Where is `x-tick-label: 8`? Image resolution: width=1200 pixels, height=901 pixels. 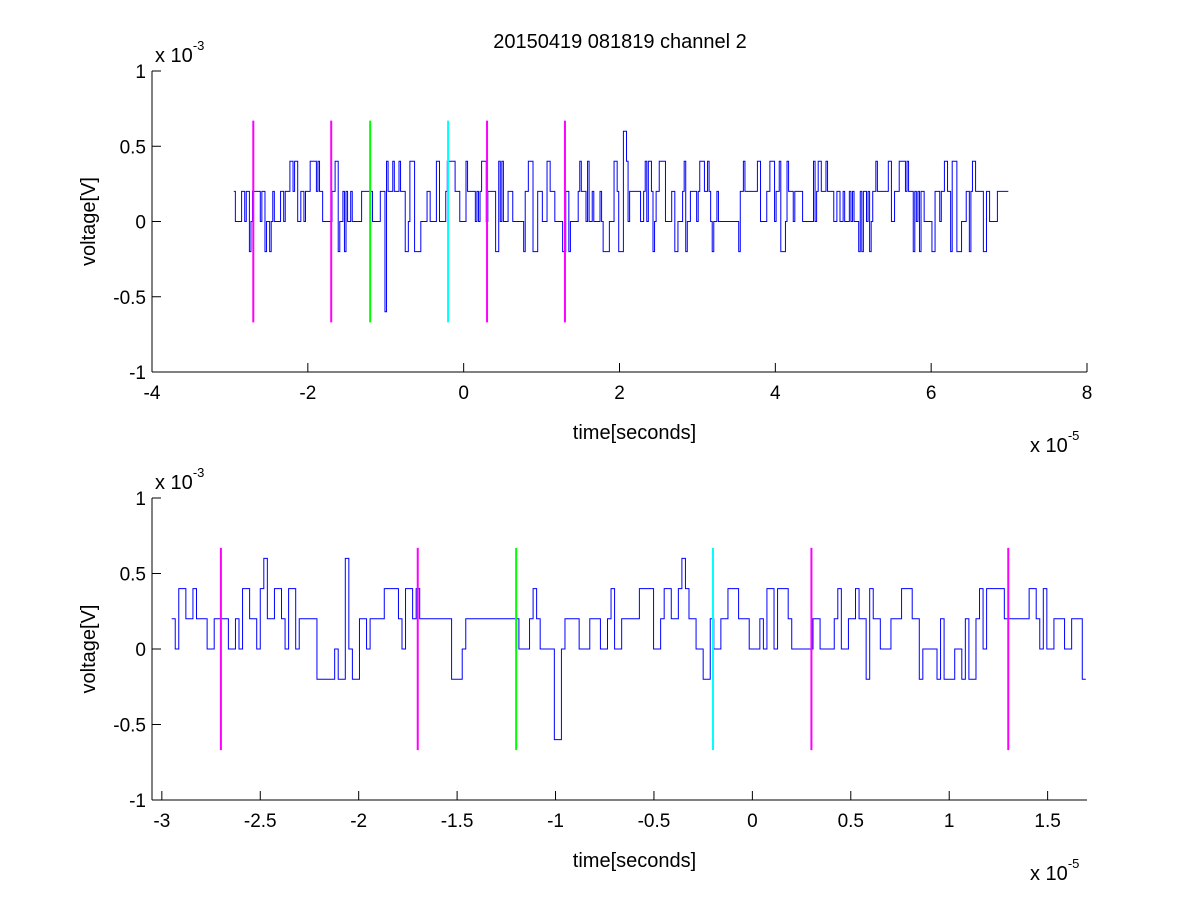 x-tick-label: 8 is located at coordinates (1087, 393).